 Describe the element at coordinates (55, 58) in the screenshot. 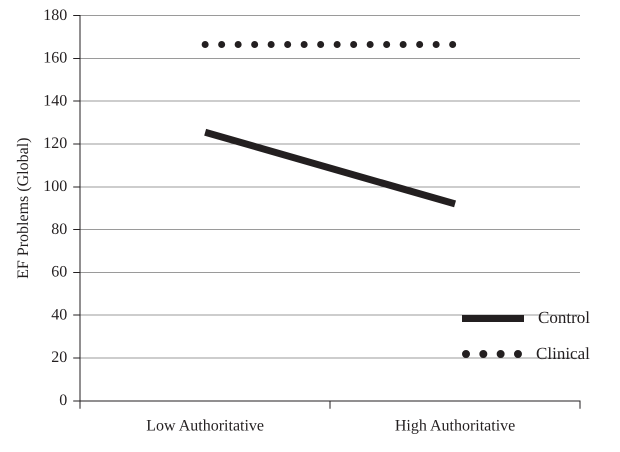

I see `y-tick-label: 160` at that location.